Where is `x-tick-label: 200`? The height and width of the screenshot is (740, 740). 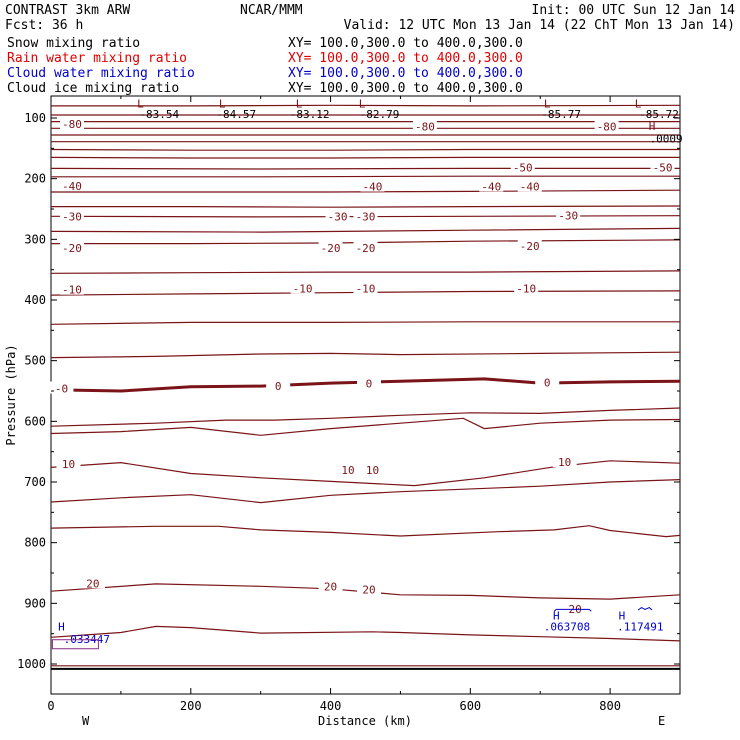
x-tick-label: 200 is located at coordinates (191, 706).